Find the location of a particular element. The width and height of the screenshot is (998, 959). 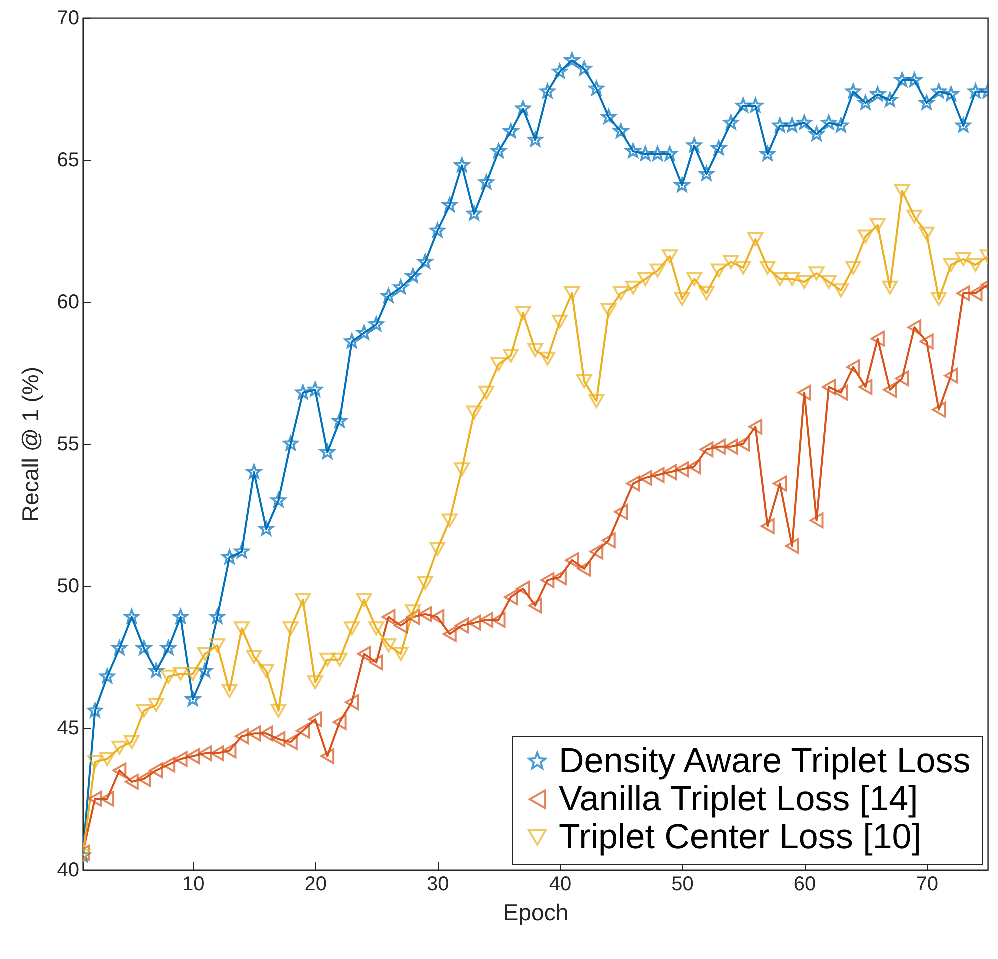

x-axis-title: Epoch is located at coordinates (536, 913).